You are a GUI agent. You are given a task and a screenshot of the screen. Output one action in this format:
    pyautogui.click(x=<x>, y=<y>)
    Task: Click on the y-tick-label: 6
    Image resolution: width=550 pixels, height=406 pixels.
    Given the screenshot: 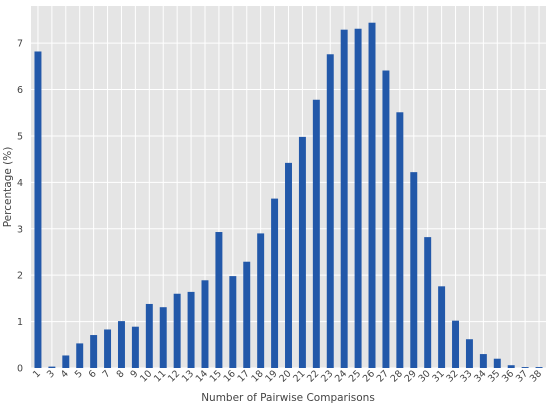 What is the action you would take?
    pyautogui.click(x=20, y=90)
    